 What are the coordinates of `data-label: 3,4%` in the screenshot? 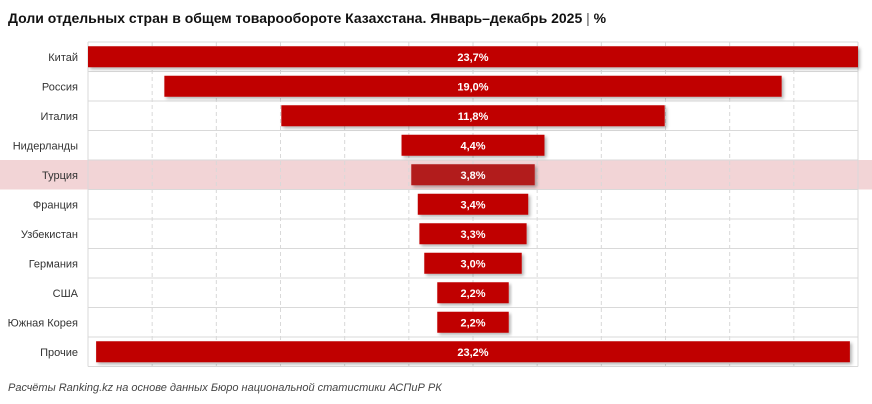 It's located at (472, 205).